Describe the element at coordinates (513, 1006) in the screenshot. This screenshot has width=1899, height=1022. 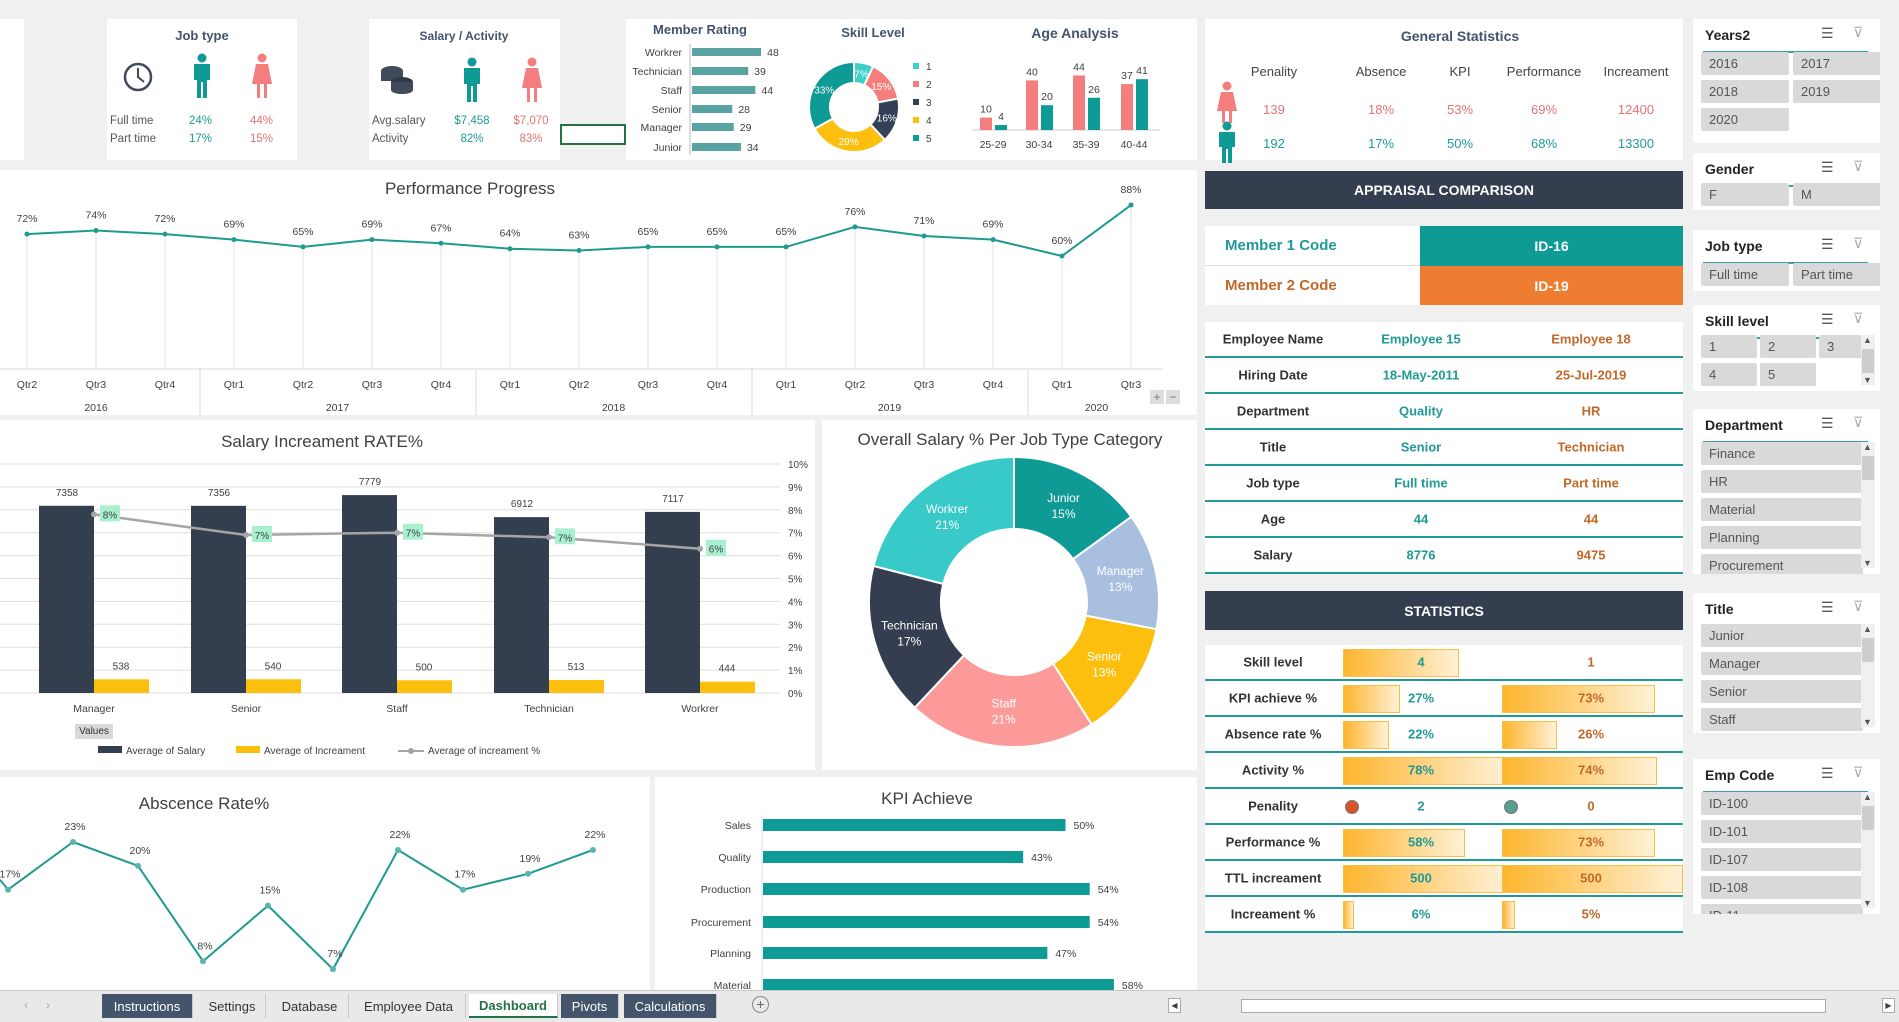
I see `tab-dashboard: Dashboard` at that location.